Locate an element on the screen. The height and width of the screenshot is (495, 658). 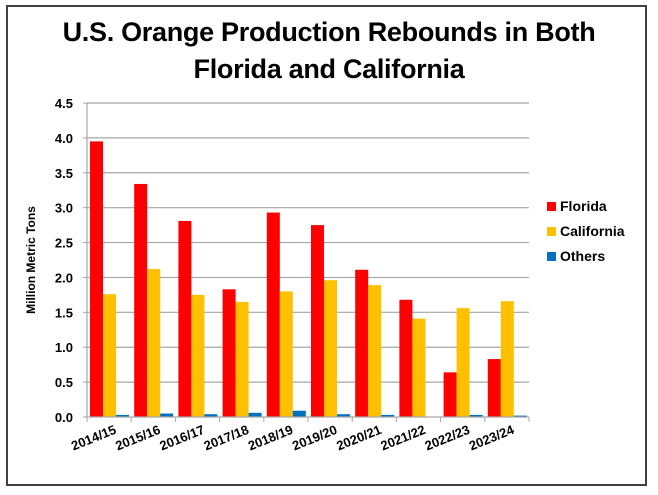
y-tick-label: 1.0 is located at coordinates (64, 347).